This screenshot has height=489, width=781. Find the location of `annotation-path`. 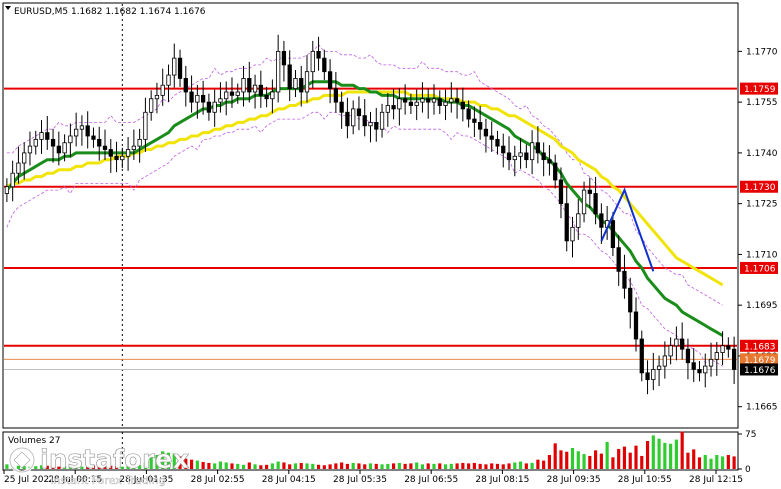

annotation-path is located at coordinates (627, 229).